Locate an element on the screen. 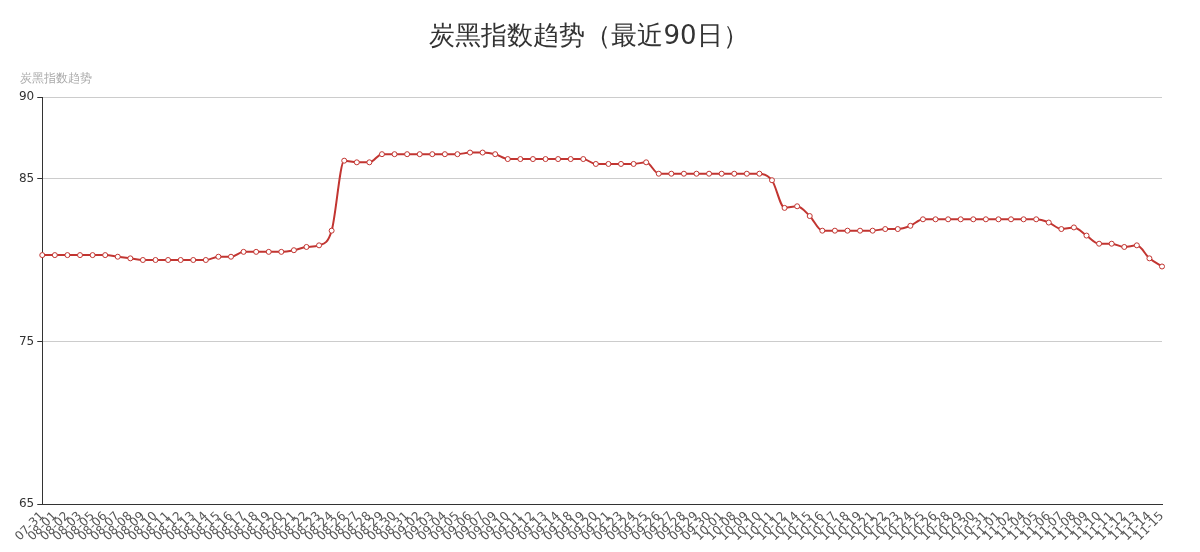 Image resolution: width=1200 pixels, height=552 pixels. y-tick-label: 90 is located at coordinates (26, 96).